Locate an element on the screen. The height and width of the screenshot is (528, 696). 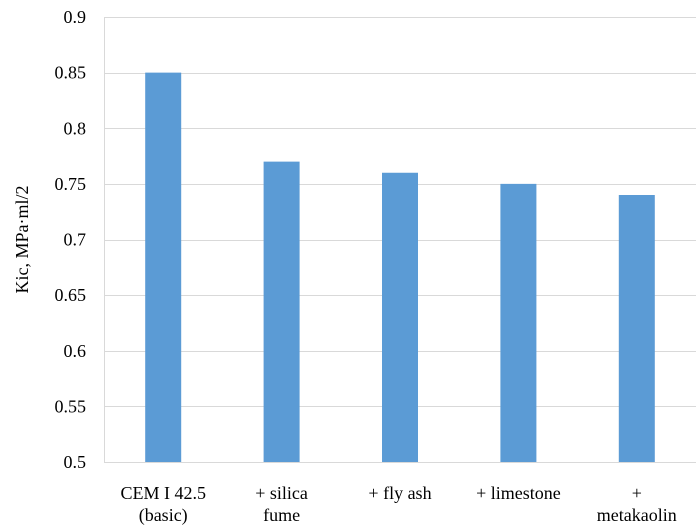
y-axis-title: Kic, MPa·ml/2 is located at coordinates (22, 240).